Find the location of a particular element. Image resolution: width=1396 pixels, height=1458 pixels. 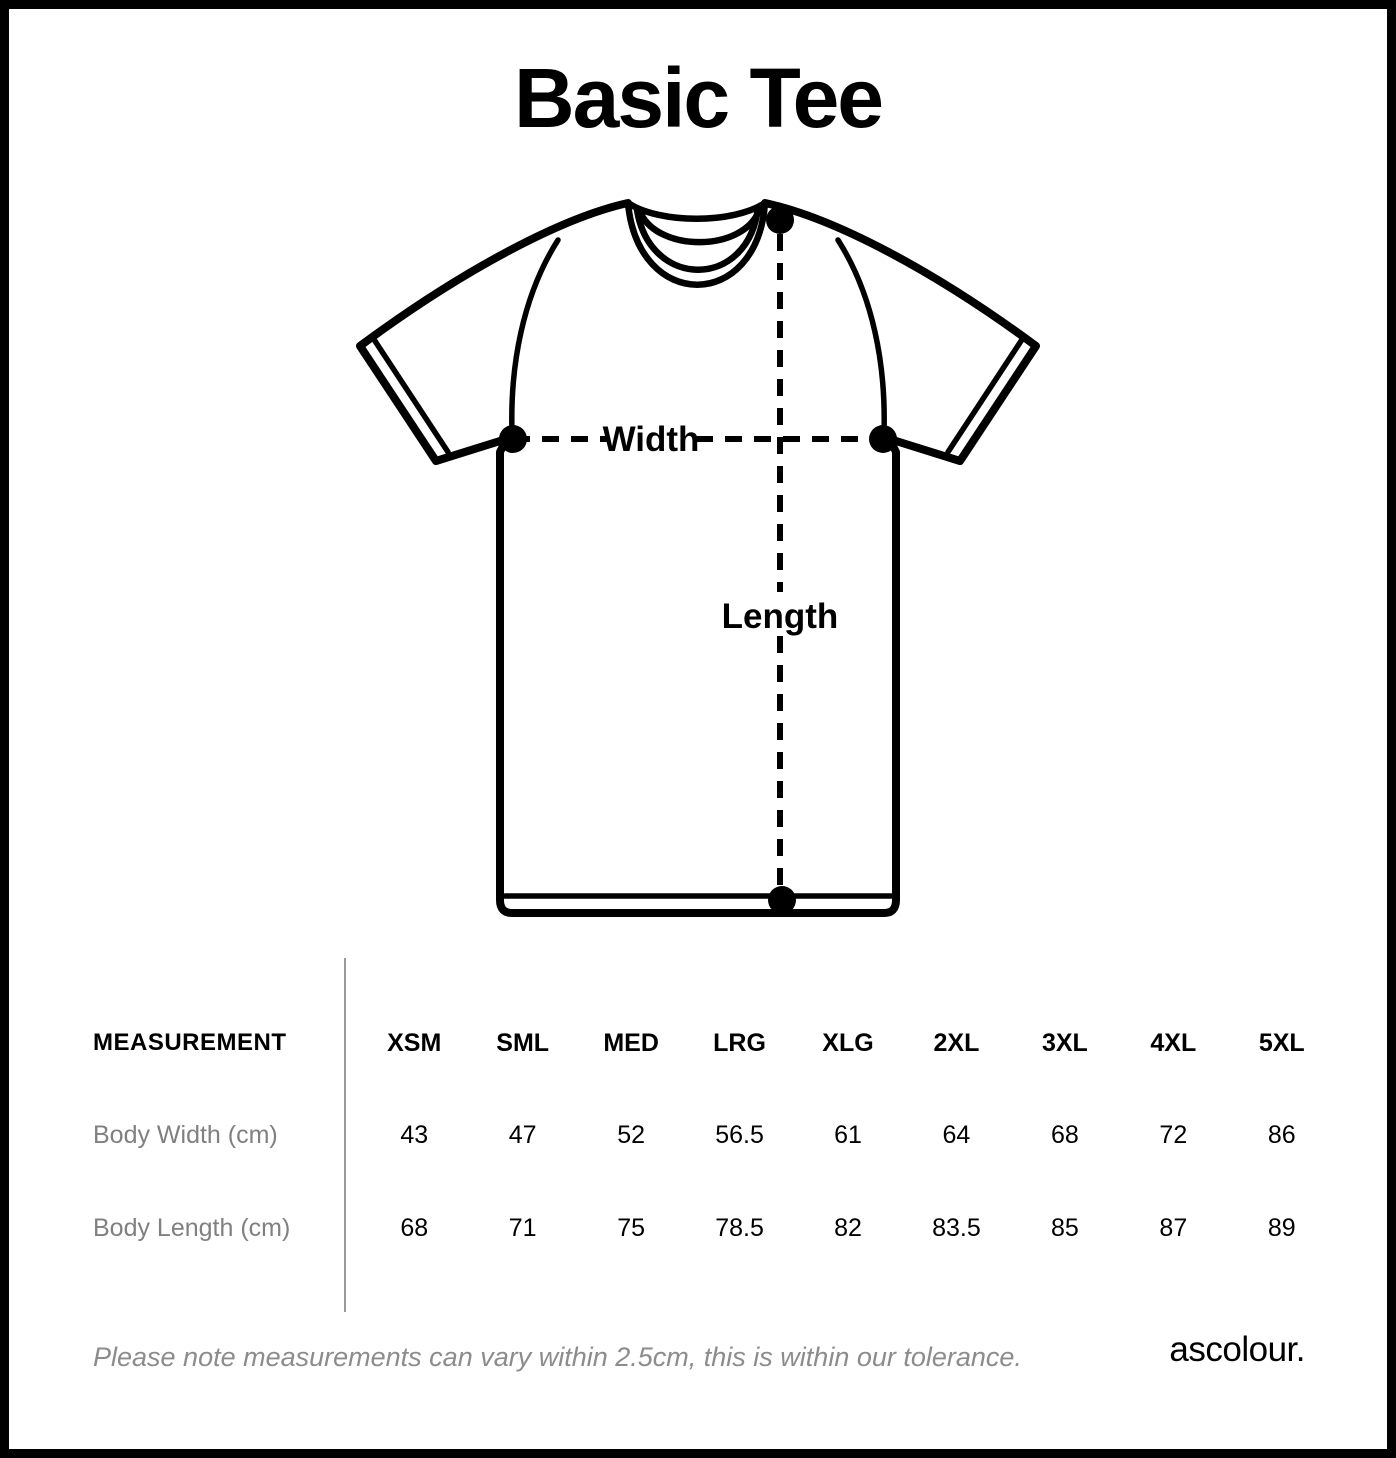

body-width-value: 43 is located at coordinates (414, 1135).